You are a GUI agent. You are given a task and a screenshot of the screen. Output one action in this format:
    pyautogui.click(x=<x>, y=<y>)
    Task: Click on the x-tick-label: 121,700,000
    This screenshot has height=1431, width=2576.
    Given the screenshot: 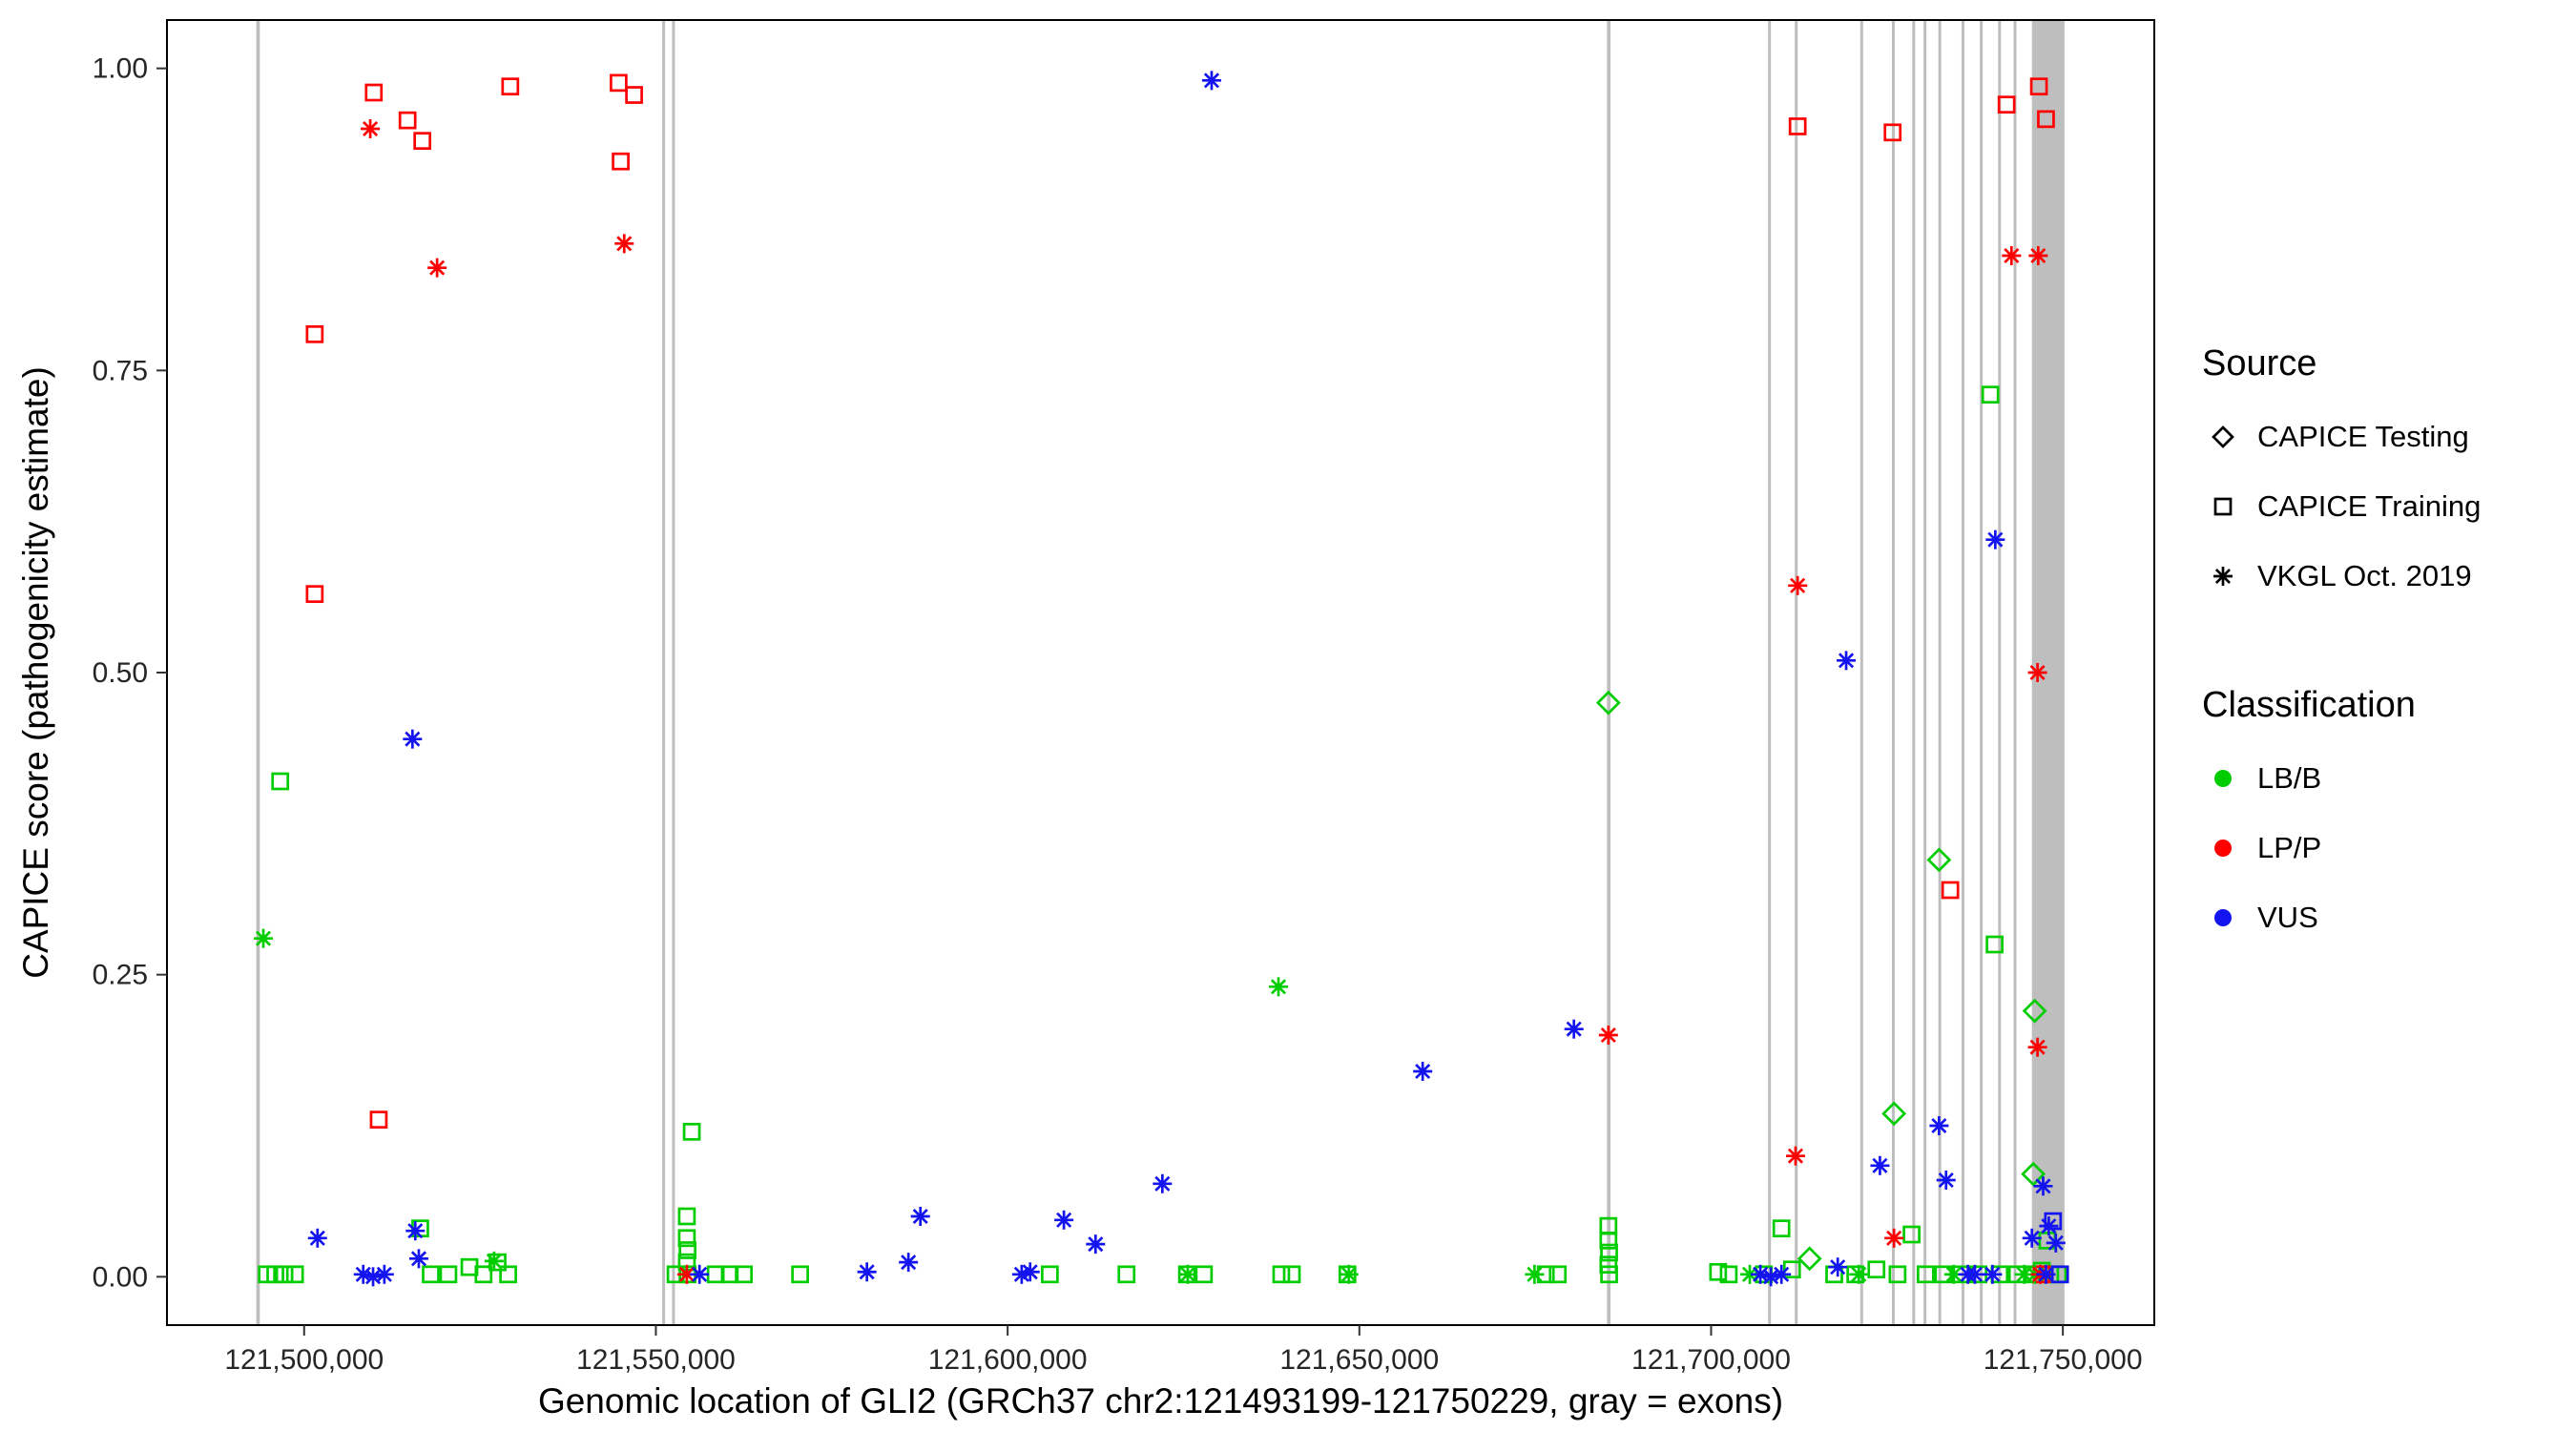 What is the action you would take?
    pyautogui.click(x=1711, y=1360)
    